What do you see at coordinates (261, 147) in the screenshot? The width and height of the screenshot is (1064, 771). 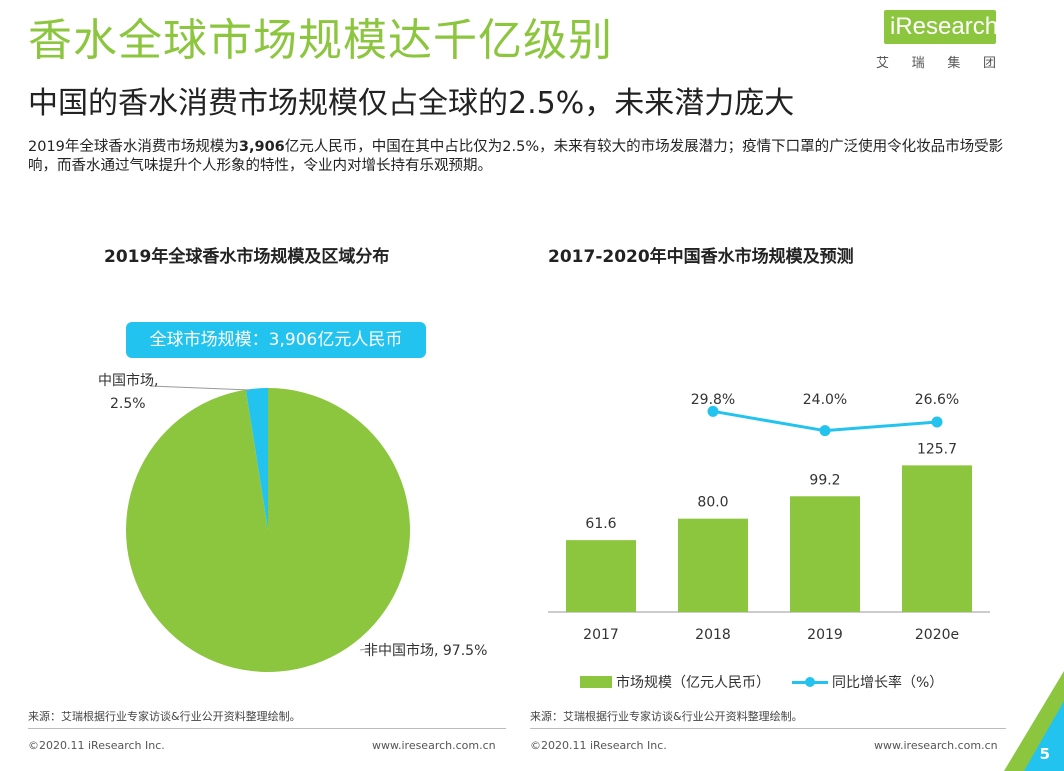 I see `description-bold-value: 3,906` at bounding box center [261, 147].